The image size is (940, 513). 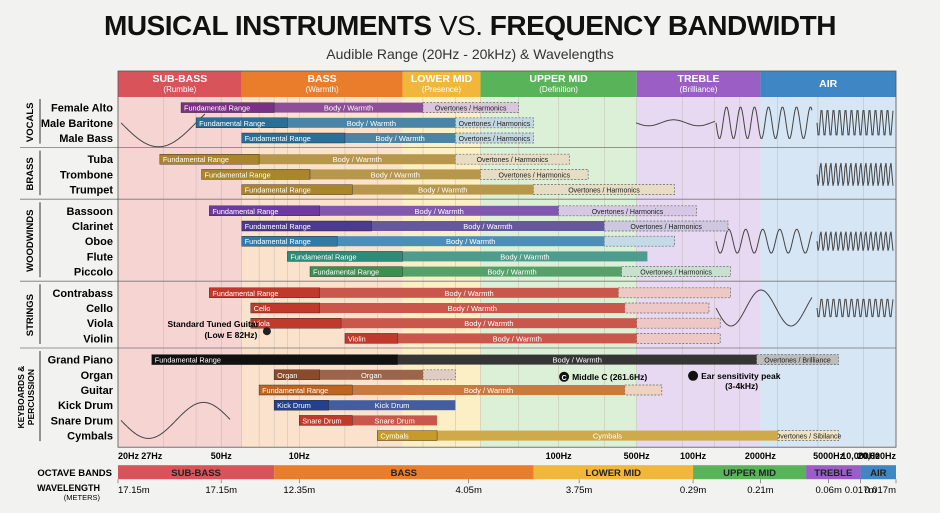 What do you see at coordinates (345, 256) in the screenshot?
I see `fundamental-bar-flute` at bounding box center [345, 256].